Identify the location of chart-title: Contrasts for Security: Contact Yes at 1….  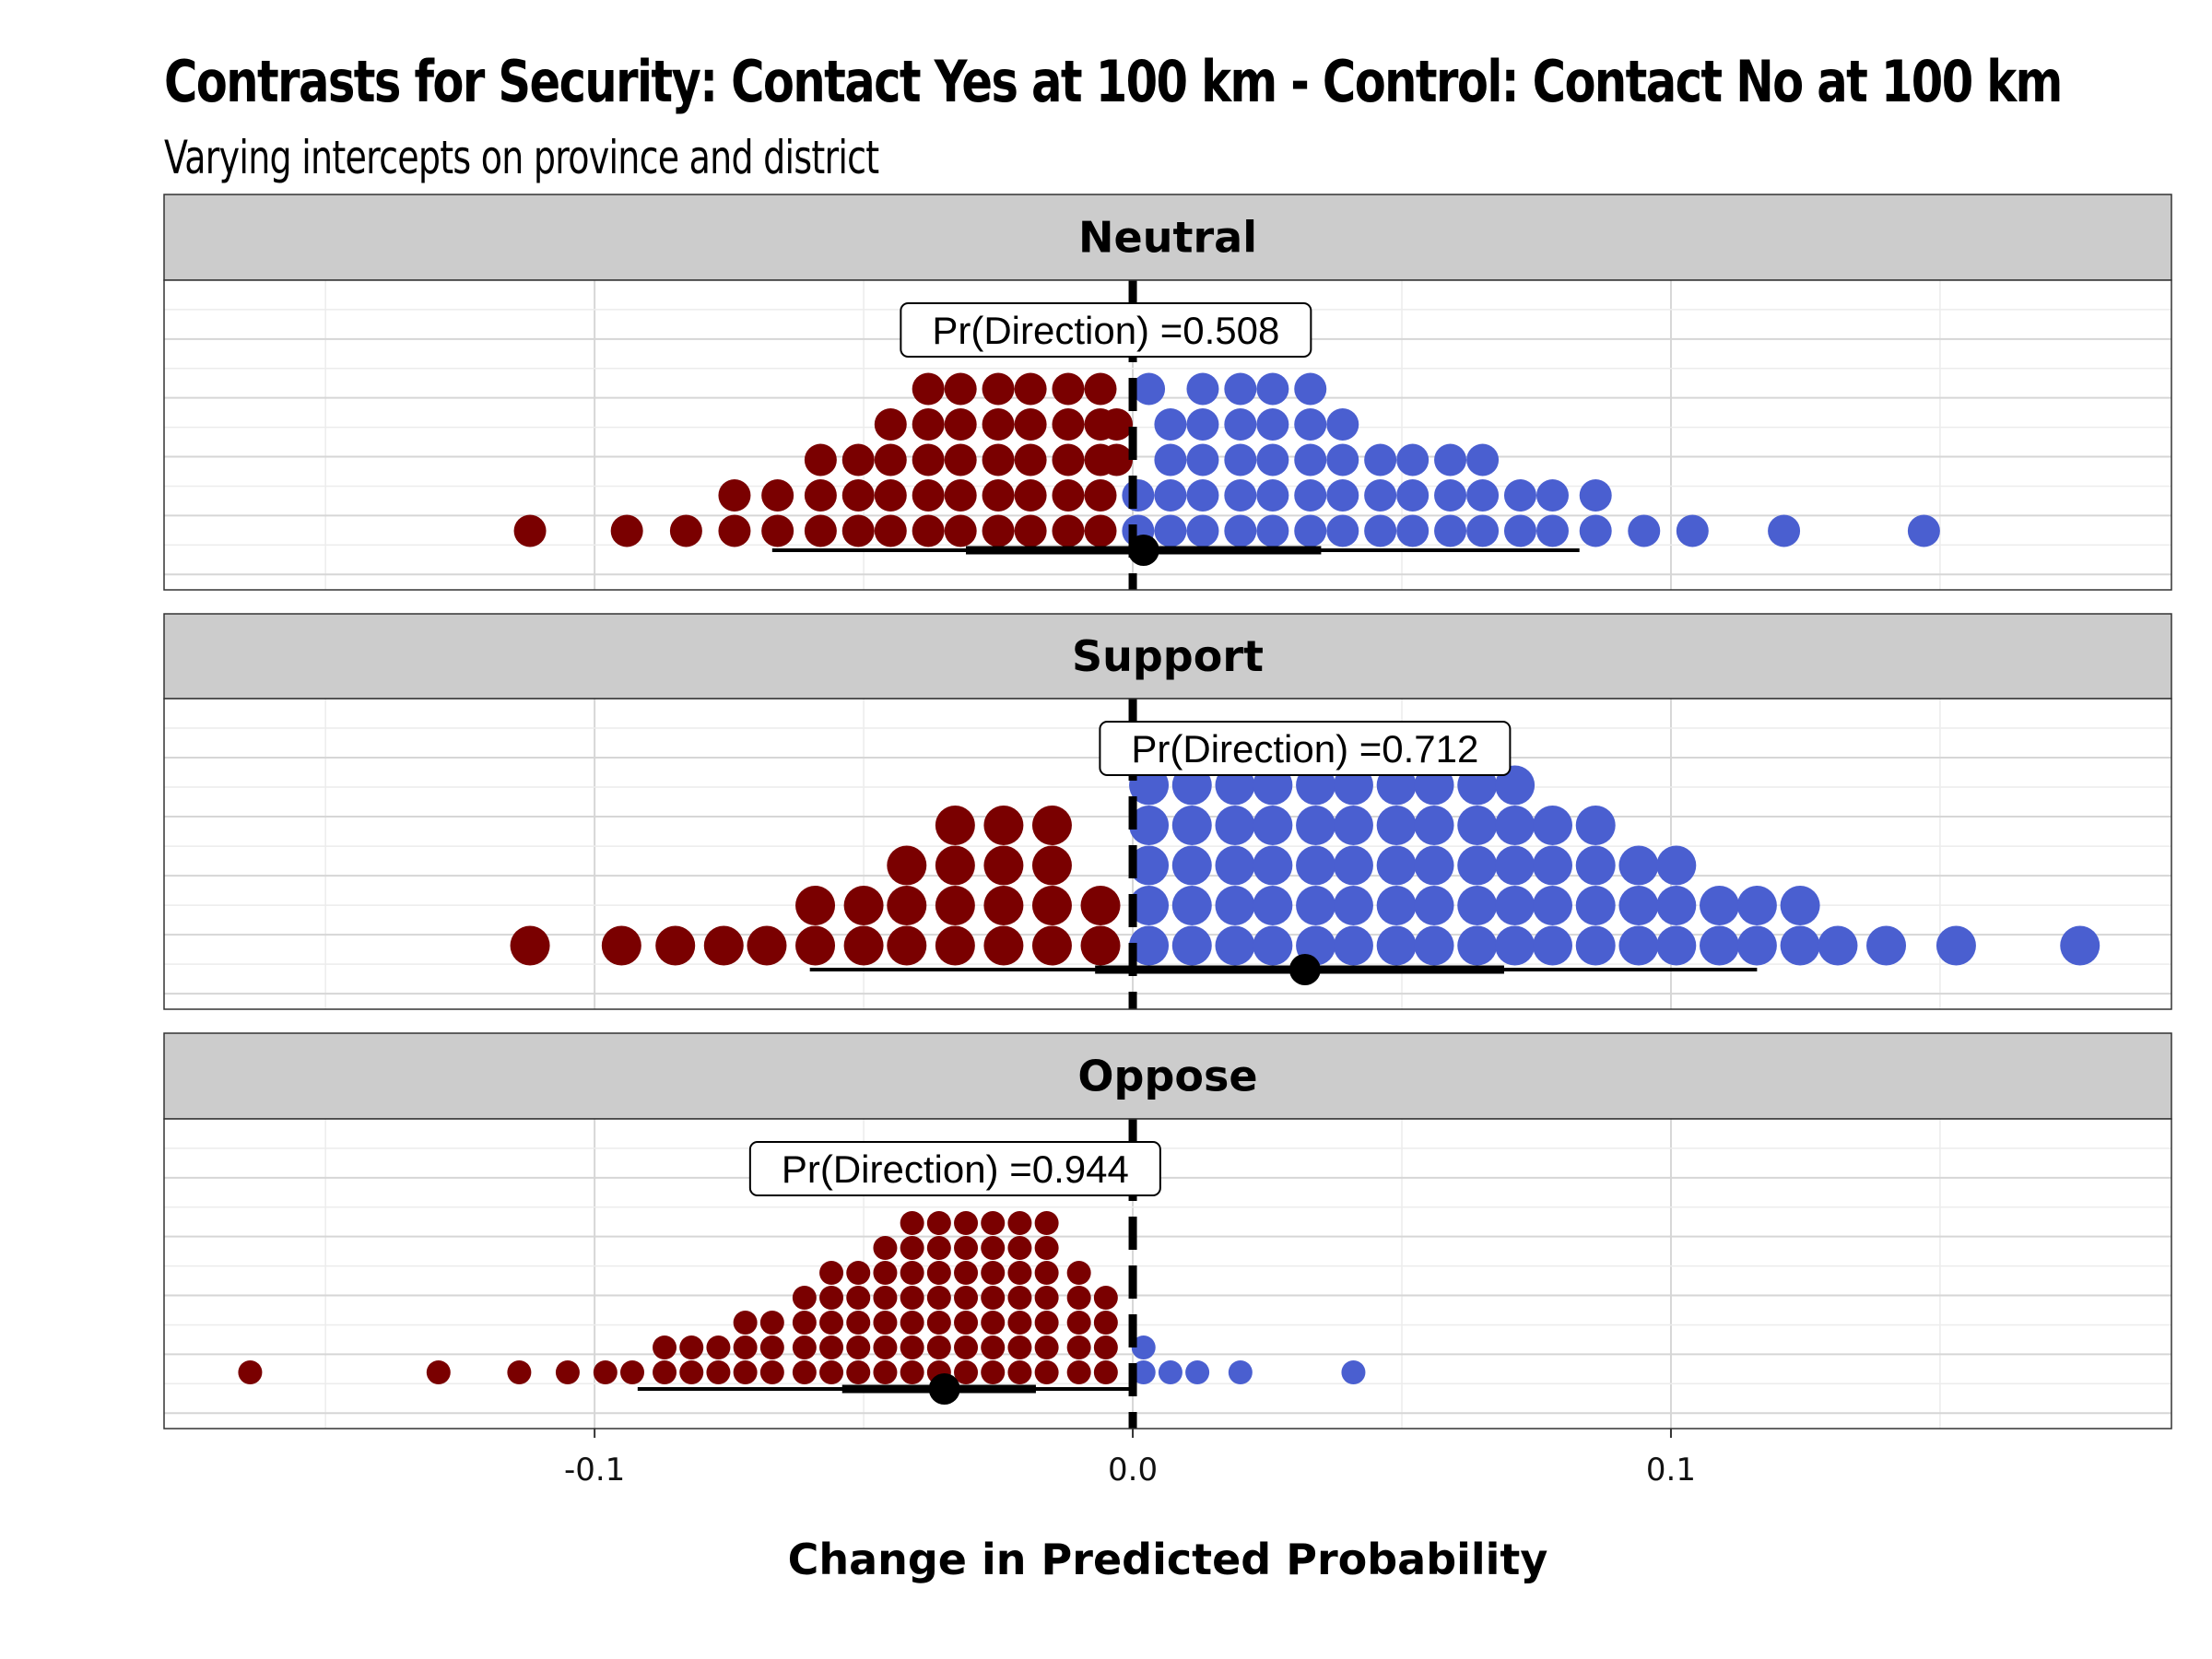
(1113, 81).